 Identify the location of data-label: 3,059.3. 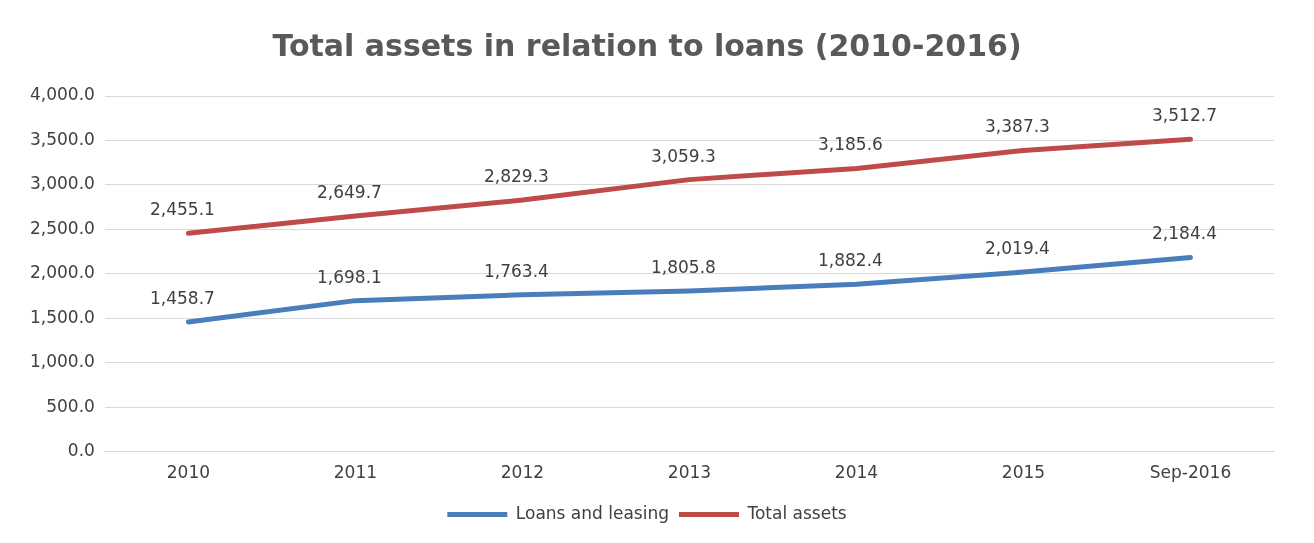
(683, 155).